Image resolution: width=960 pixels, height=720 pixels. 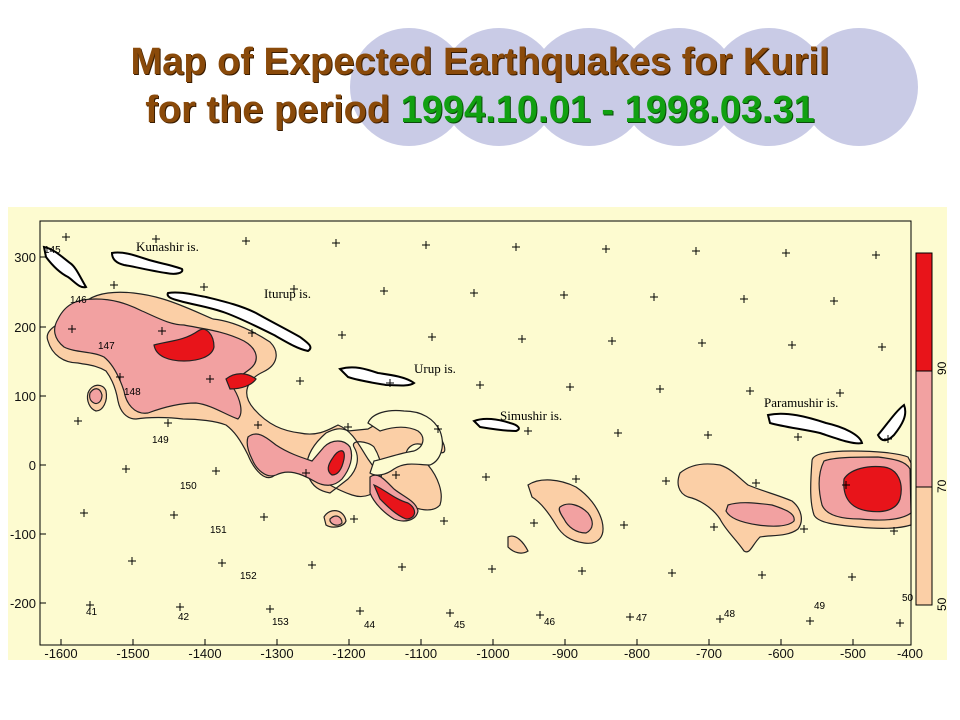 I want to click on x-tick: -1400, so click(x=205, y=649).